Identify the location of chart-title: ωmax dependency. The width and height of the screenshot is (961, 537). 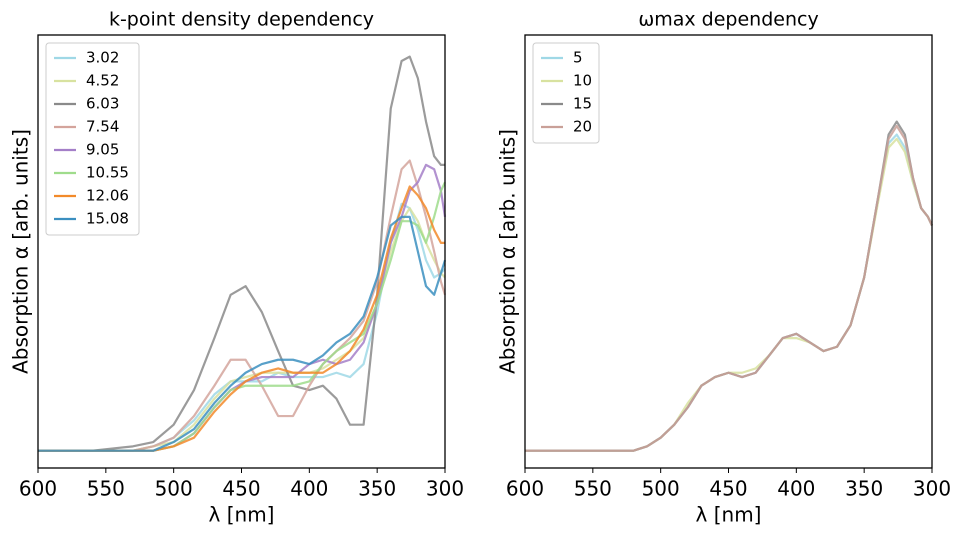
(728, 20).